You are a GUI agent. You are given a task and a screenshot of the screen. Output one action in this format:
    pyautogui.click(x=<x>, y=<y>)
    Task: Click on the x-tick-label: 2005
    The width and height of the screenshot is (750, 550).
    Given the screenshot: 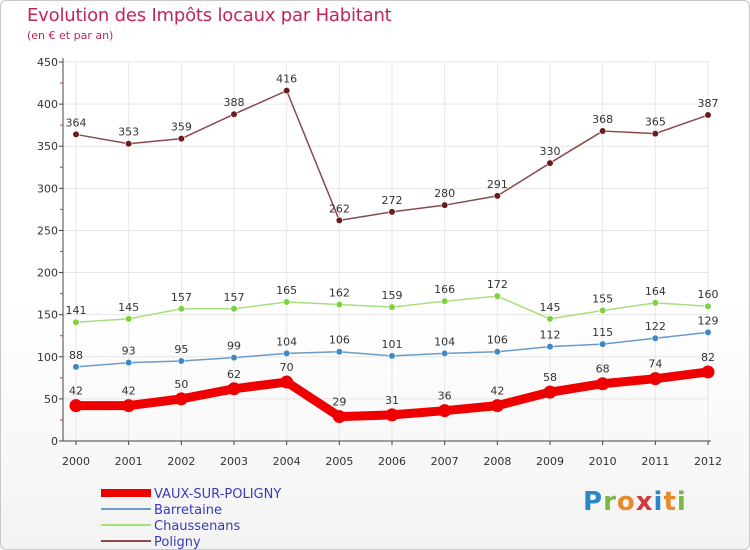 What is the action you would take?
    pyautogui.click(x=339, y=461)
    